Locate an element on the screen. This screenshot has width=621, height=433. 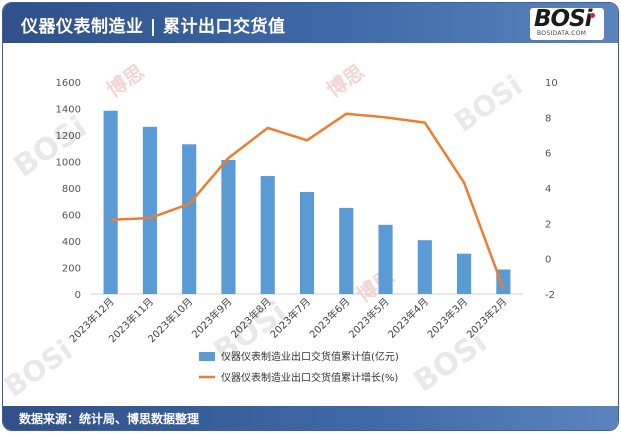
y-tick-label: 1200 is located at coordinates (68, 136).